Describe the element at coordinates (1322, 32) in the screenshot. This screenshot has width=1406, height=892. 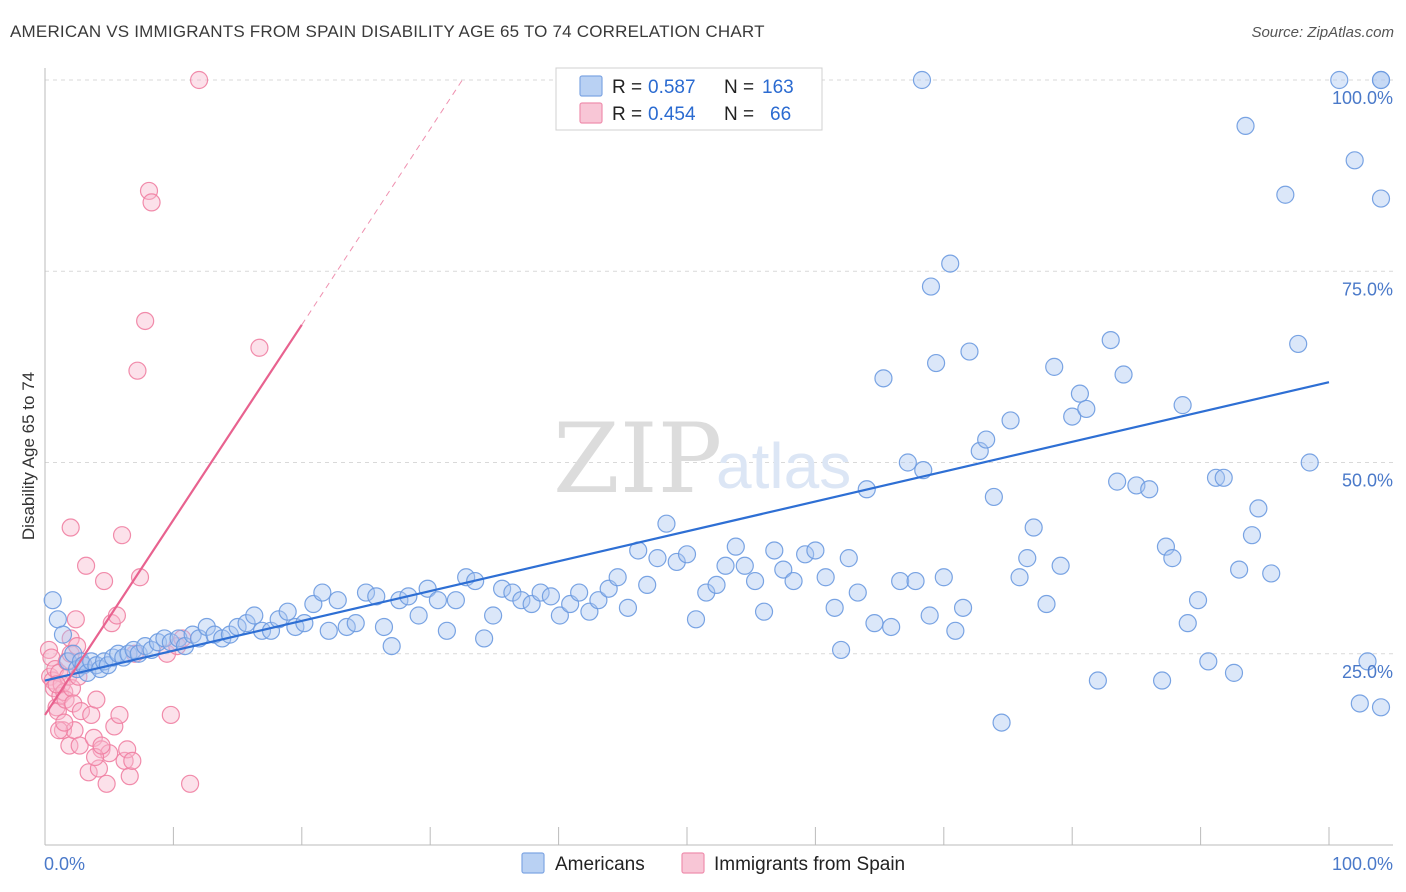
I see `source-label: Source: ZipAtlas.com` at that location.